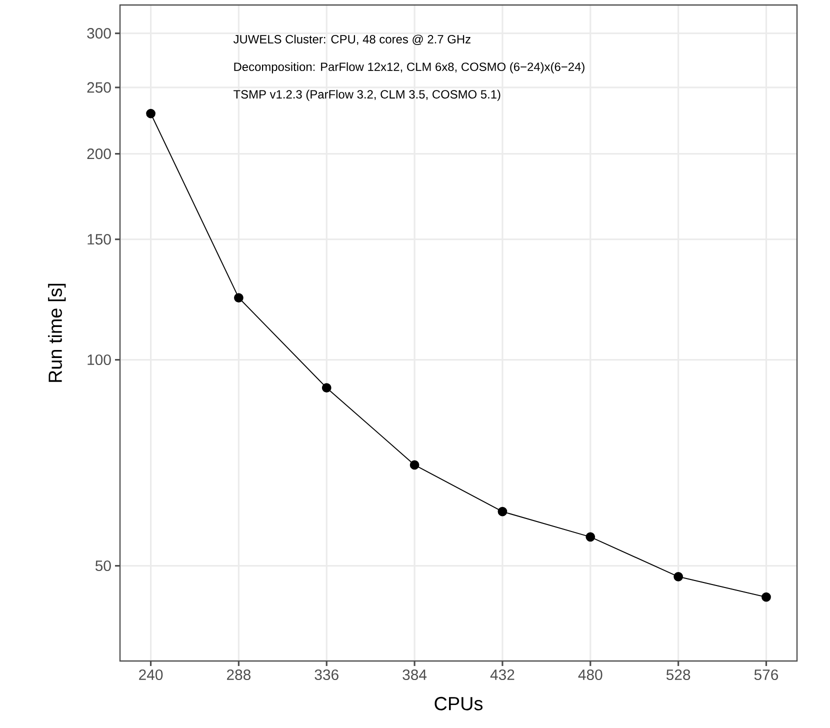 This screenshot has width=830, height=728. What do you see at coordinates (414, 674) in the screenshot?
I see `x-tick-label: 384` at bounding box center [414, 674].